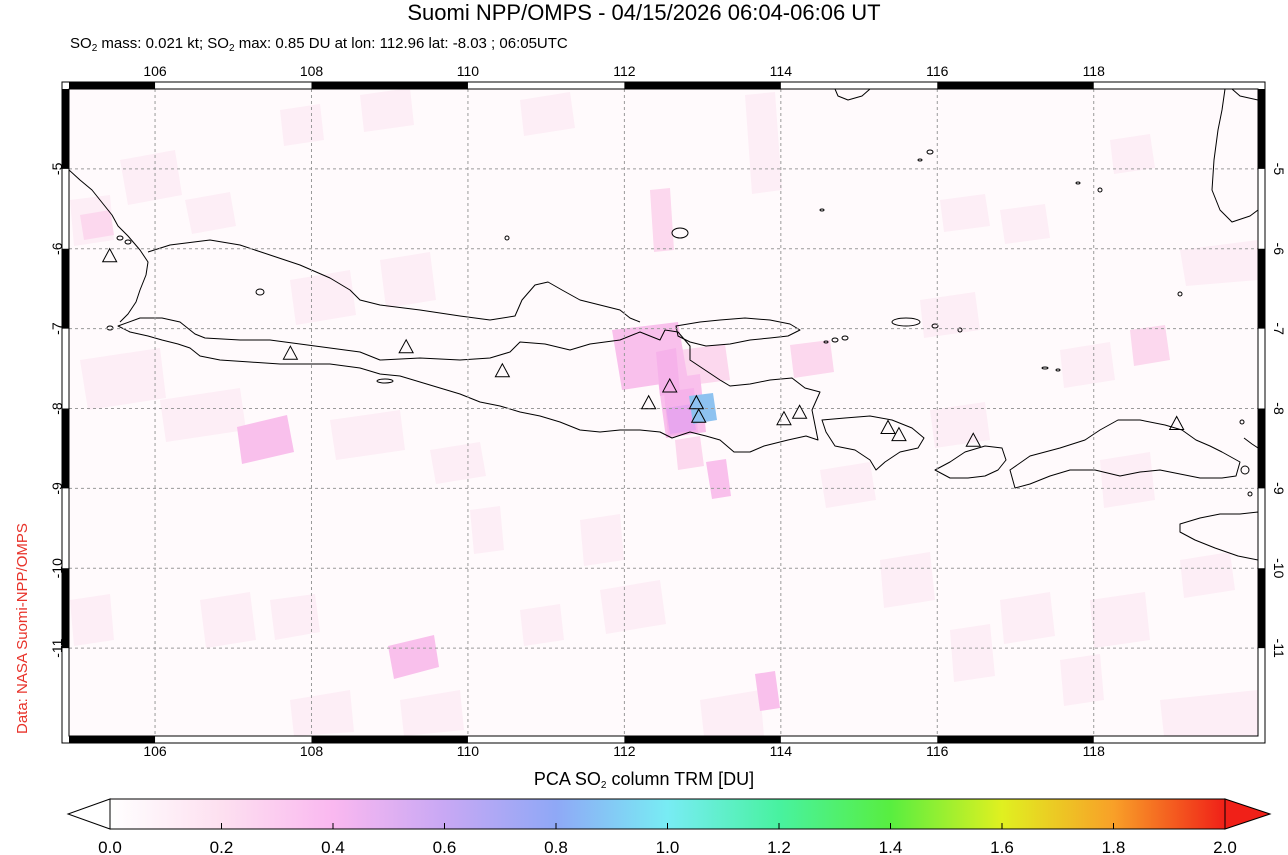 The image size is (1288, 855). Describe the element at coordinates (1002, 846) in the screenshot. I see `colorbar-tick-label: 1.6` at that location.